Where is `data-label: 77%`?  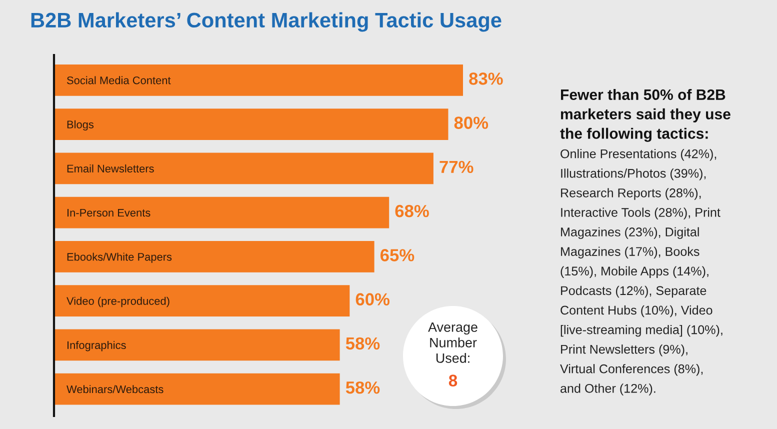
data-label: 77% is located at coordinates (457, 167).